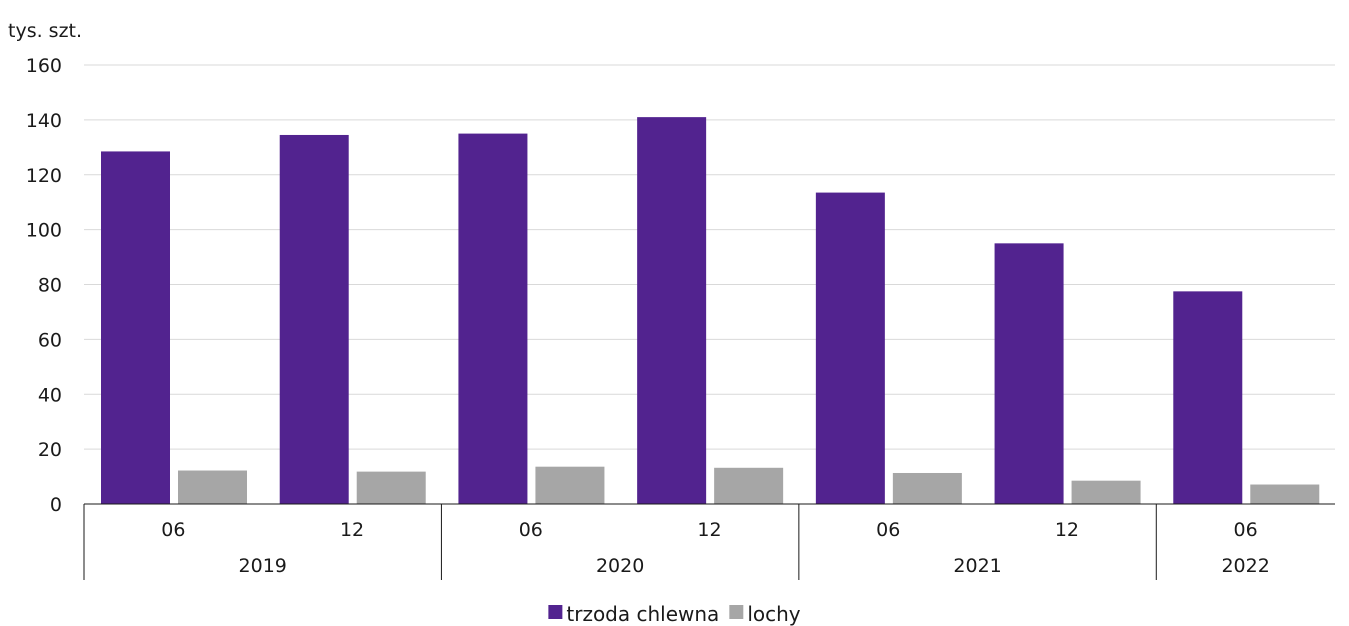 The image size is (1349, 626). I want to click on y-axis-tick-labels: 0 20 40 60 80 100 120 140 160, so click(44, 285).